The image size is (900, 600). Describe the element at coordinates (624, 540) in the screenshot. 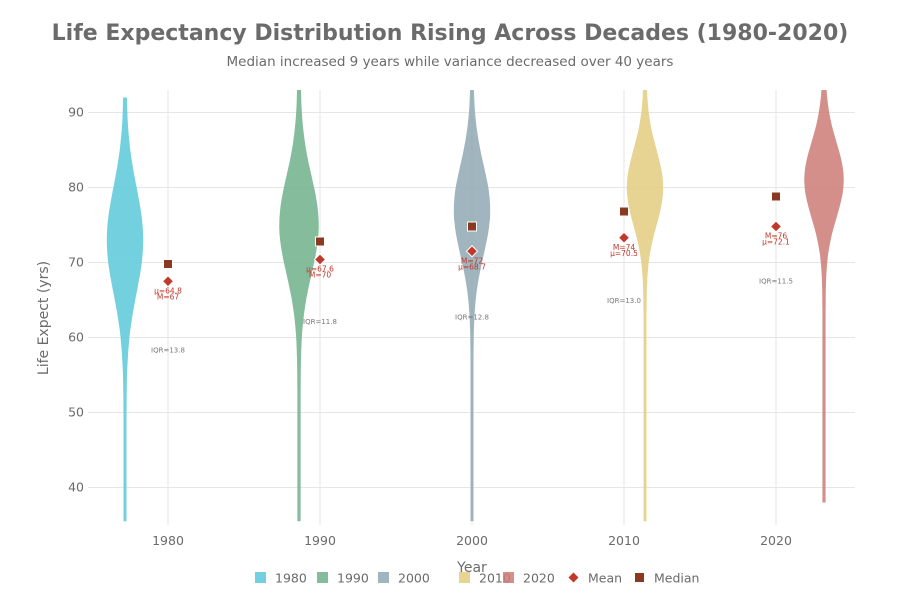

I see `x-tick-label: 2010` at that location.